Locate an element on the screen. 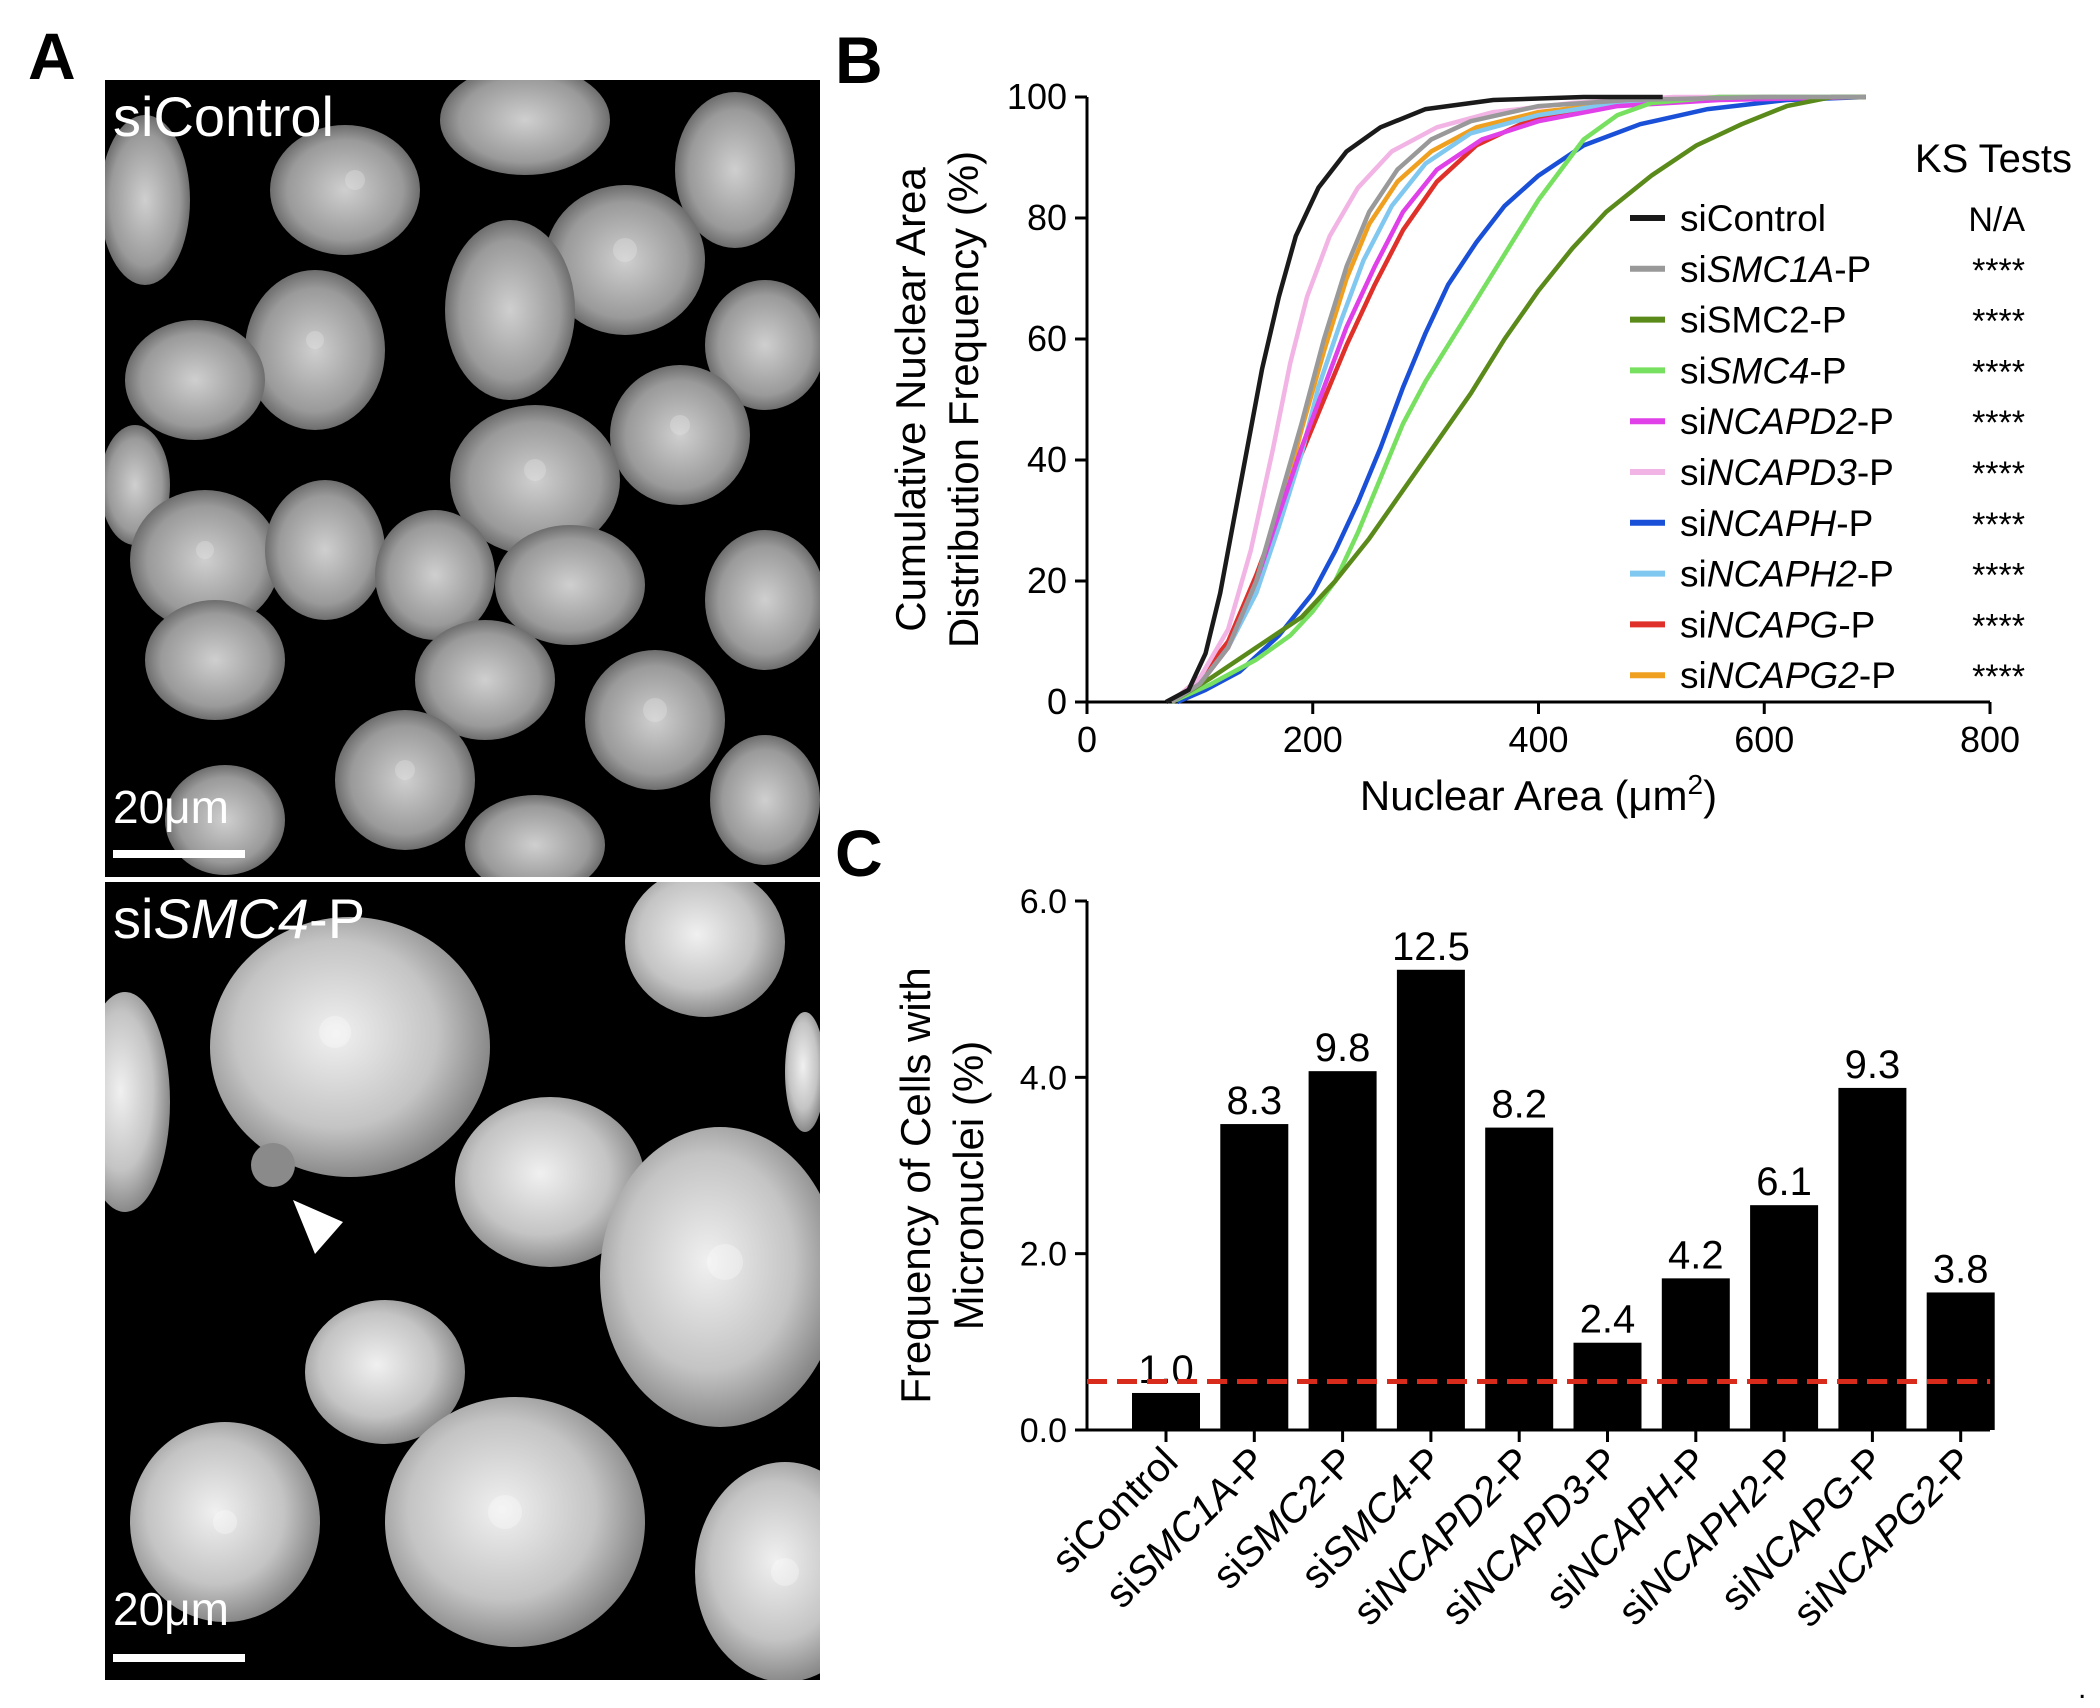 This screenshot has width=2100, height=1708. legend-title-b: KS Tests is located at coordinates (1993, 159).